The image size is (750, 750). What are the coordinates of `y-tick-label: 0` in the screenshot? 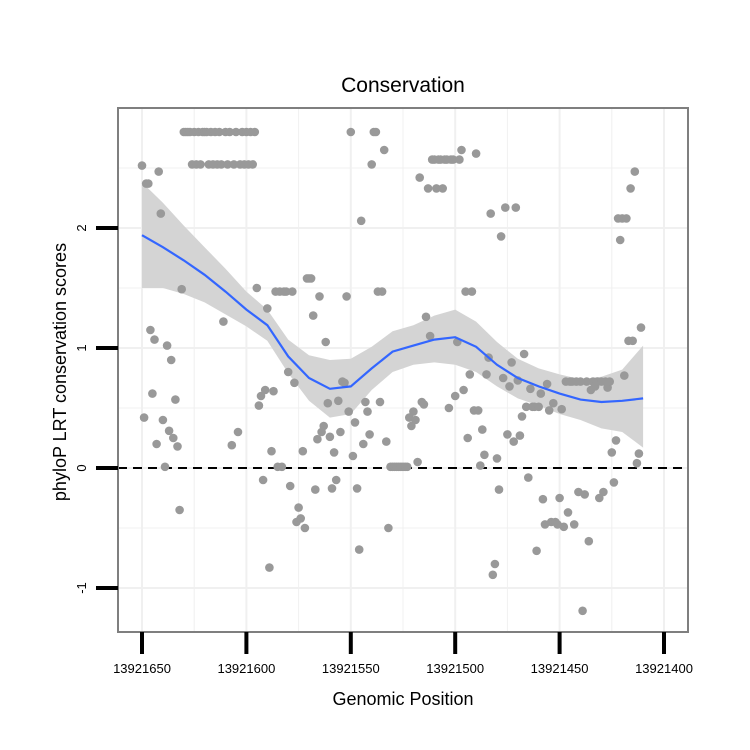 It's located at (81, 467).